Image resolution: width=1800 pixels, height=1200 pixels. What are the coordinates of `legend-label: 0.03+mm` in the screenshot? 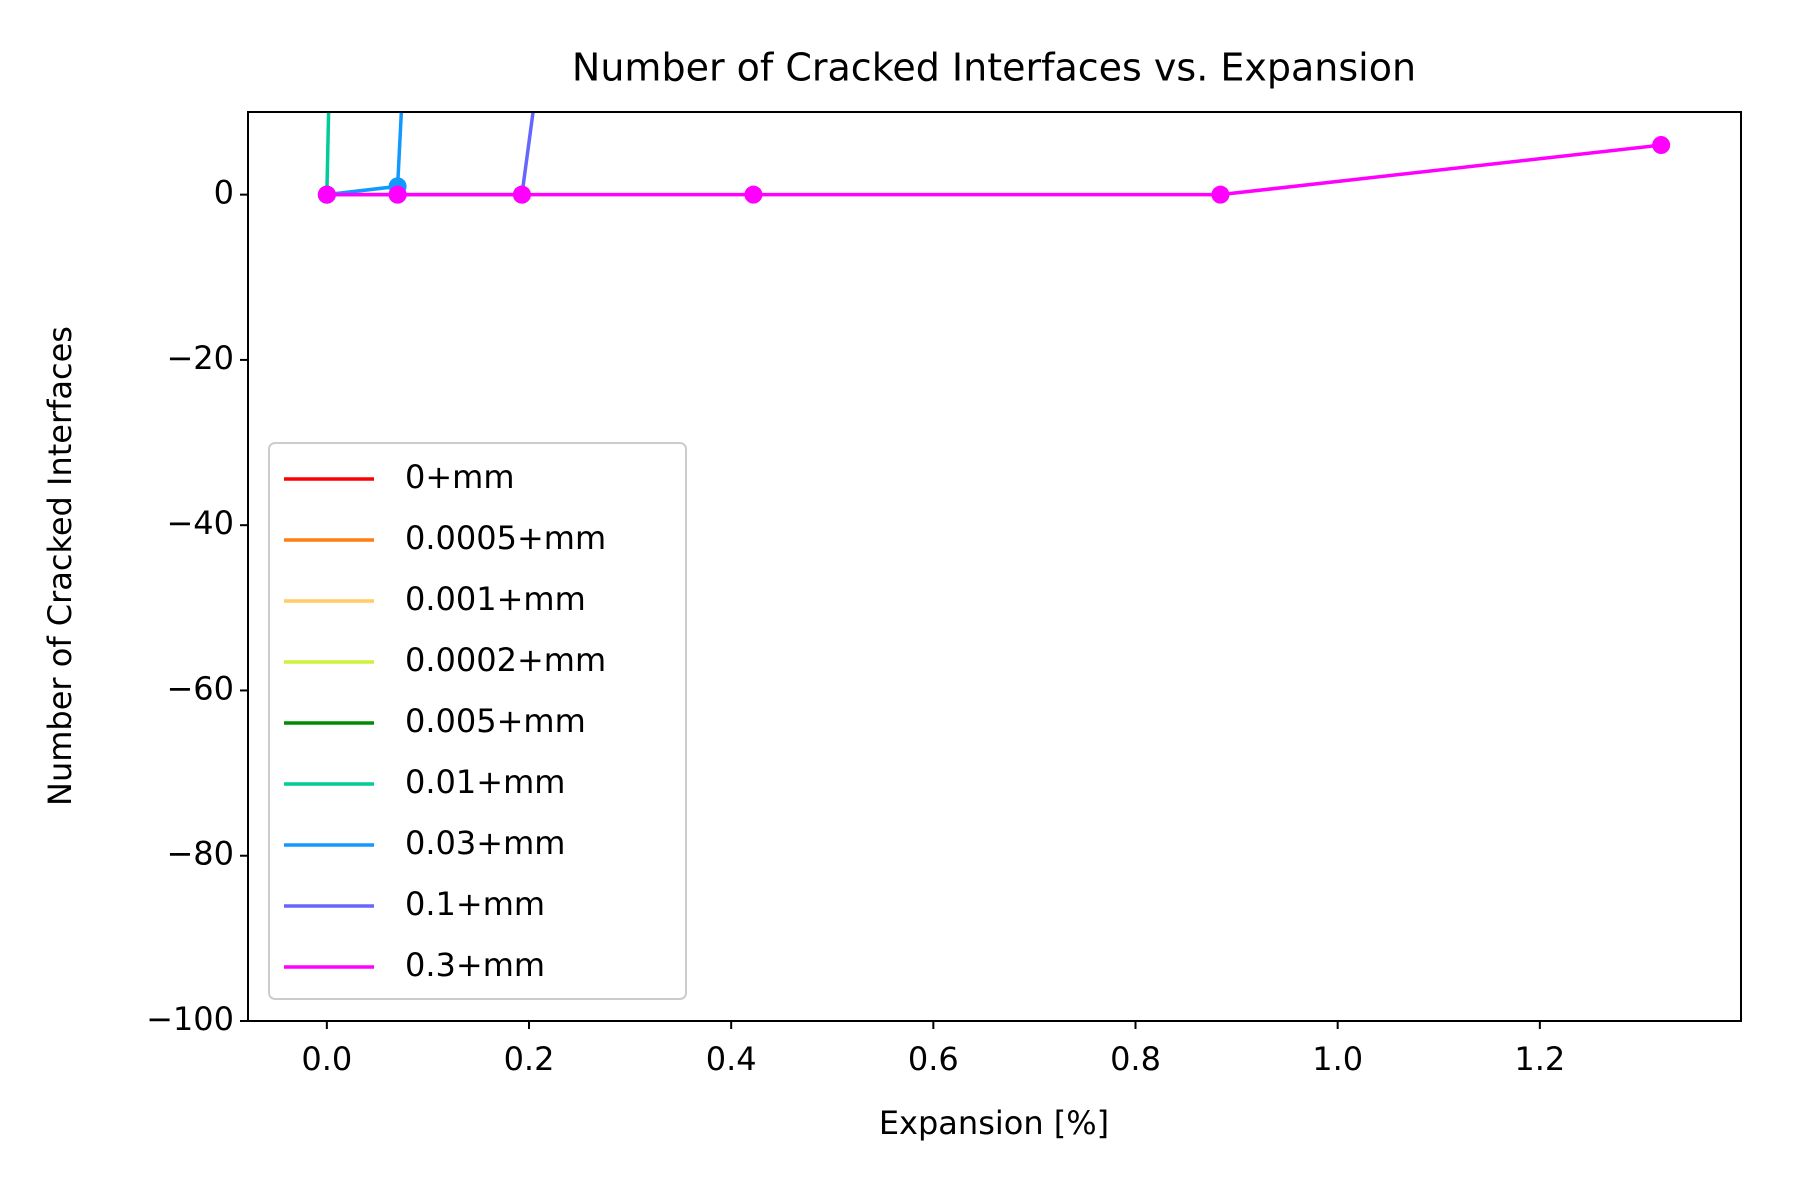 It's located at (485, 843).